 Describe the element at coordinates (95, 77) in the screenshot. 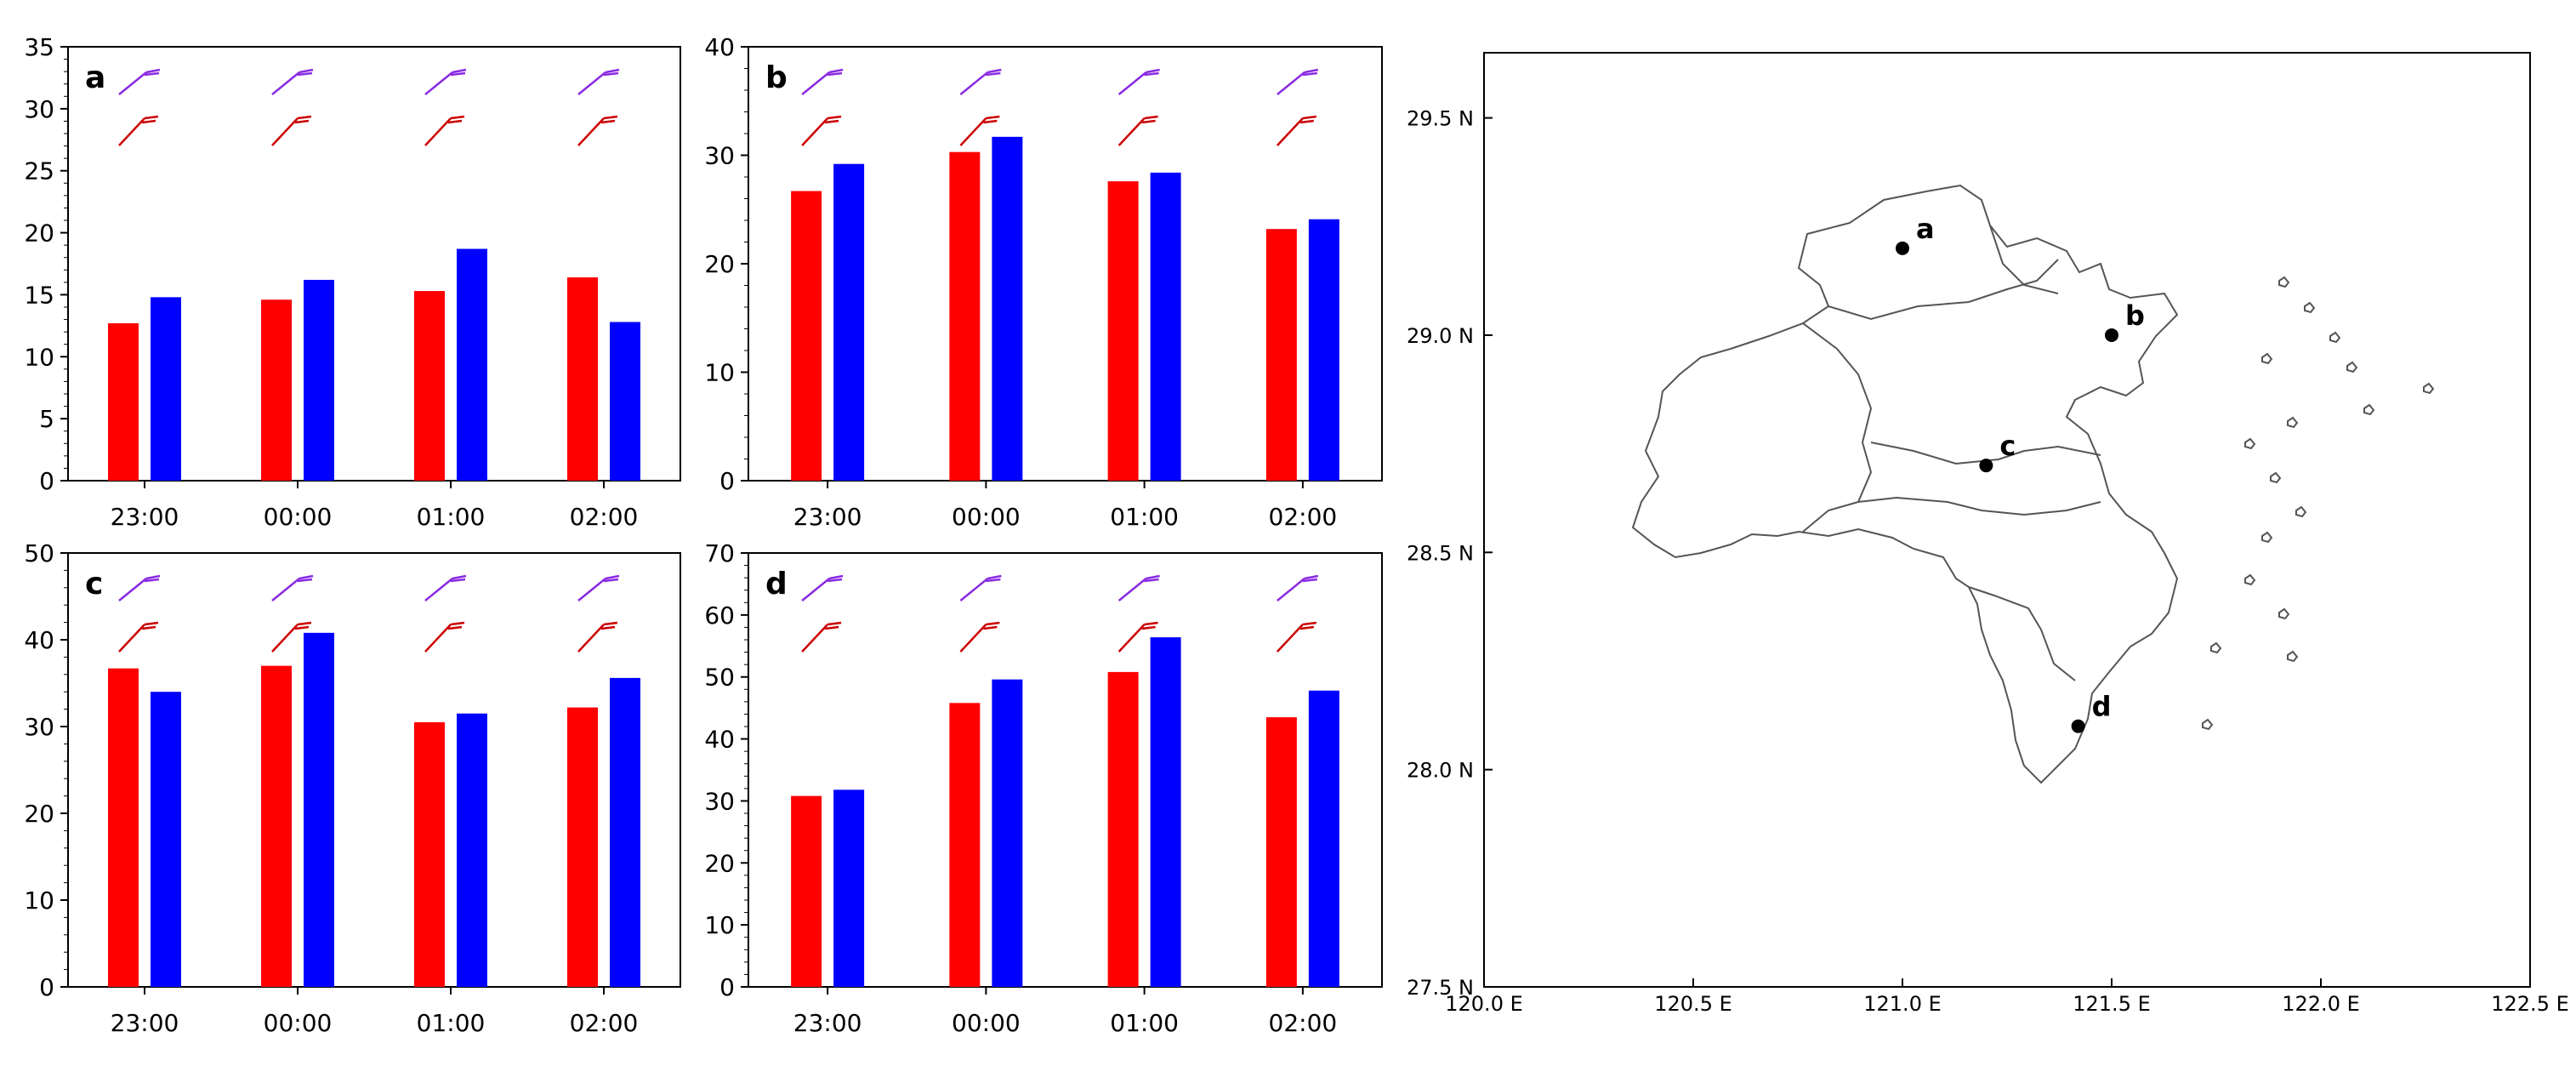

I see `panel-label: a` at that location.